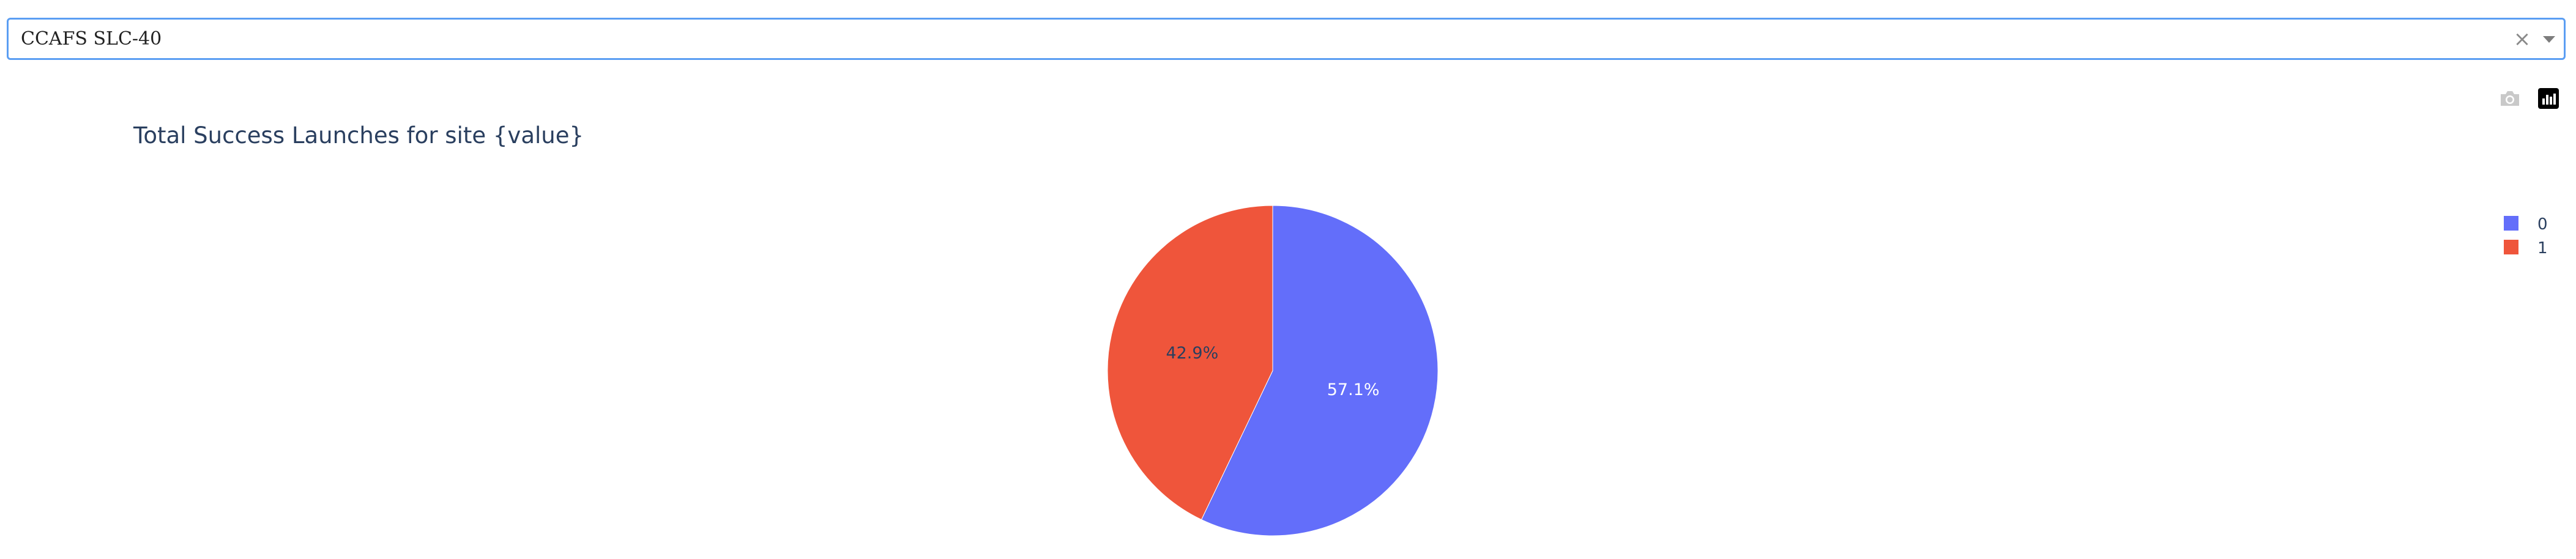 The height and width of the screenshot is (559, 2576). I want to click on legend-item-1: 1, so click(2526, 248).